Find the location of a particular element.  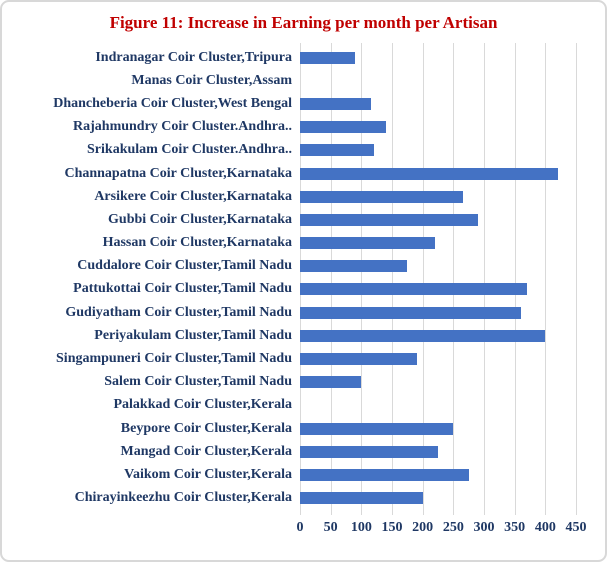

category-label: Dhancheberia Coir Cluster,West Bengal is located at coordinates (172, 103).